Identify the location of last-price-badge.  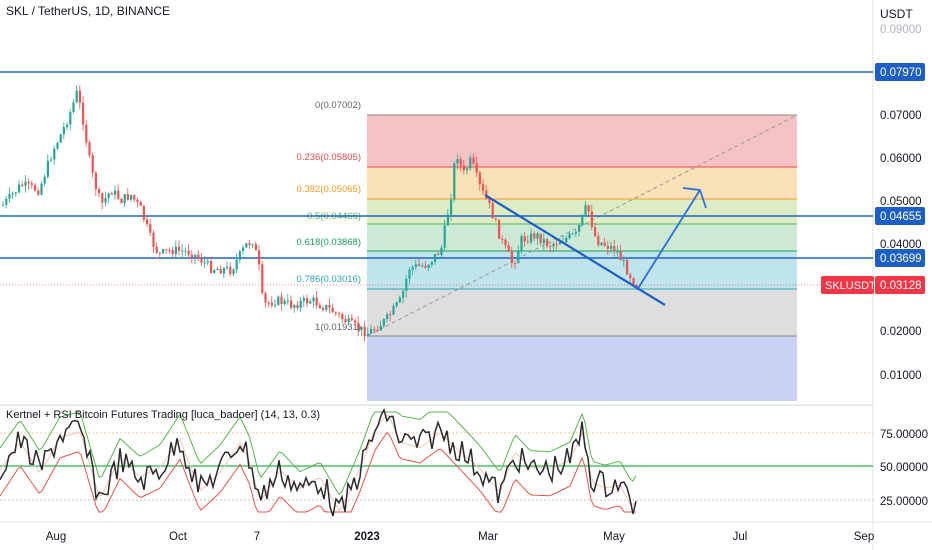
(900, 285).